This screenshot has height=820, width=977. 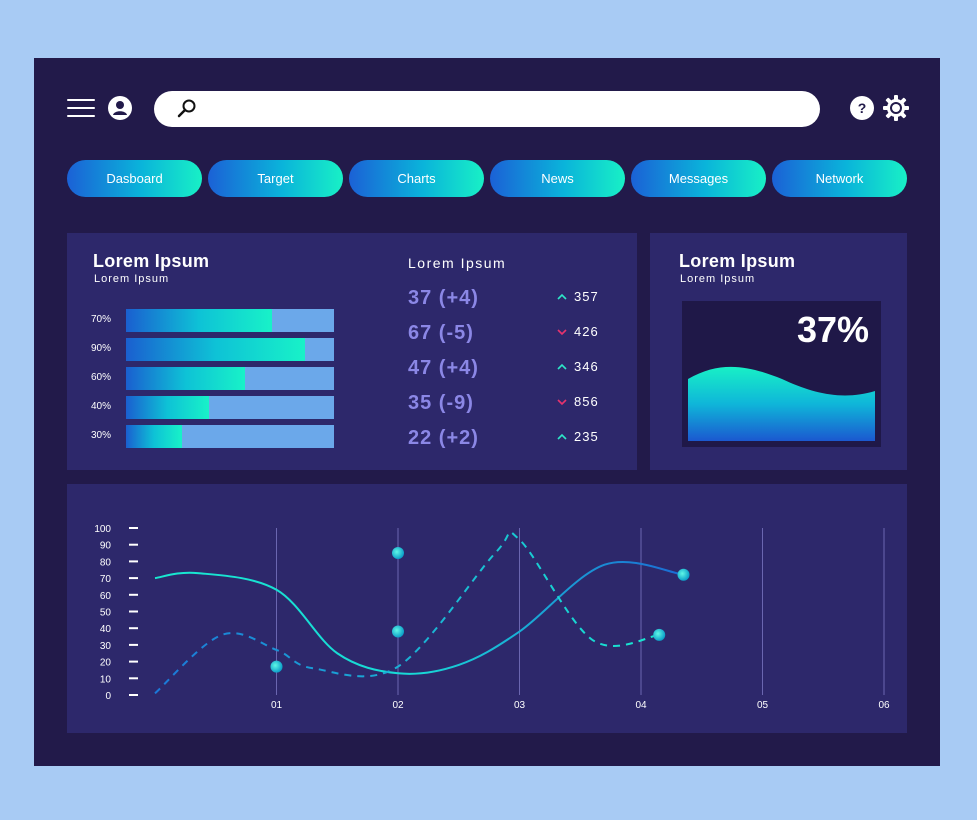 I want to click on search-icon, so click(x=187, y=109).